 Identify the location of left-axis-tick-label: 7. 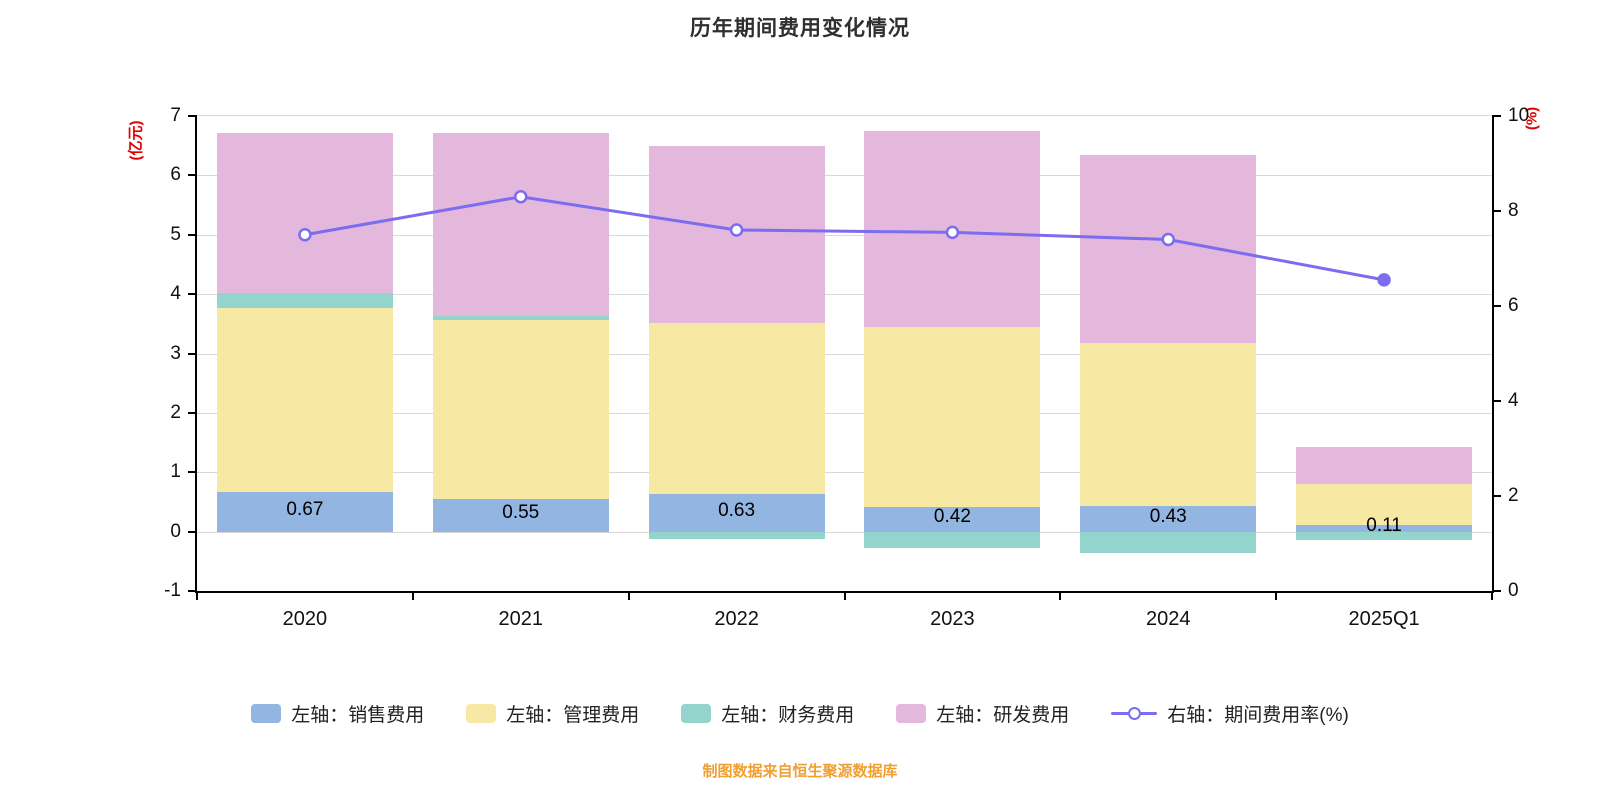
(175, 115).